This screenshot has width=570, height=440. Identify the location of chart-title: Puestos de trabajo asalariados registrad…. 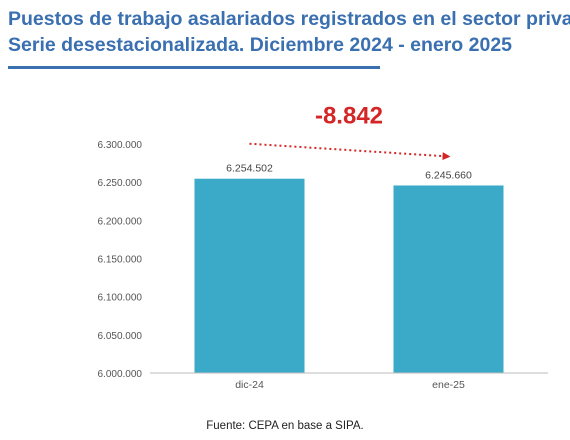
(289, 32).